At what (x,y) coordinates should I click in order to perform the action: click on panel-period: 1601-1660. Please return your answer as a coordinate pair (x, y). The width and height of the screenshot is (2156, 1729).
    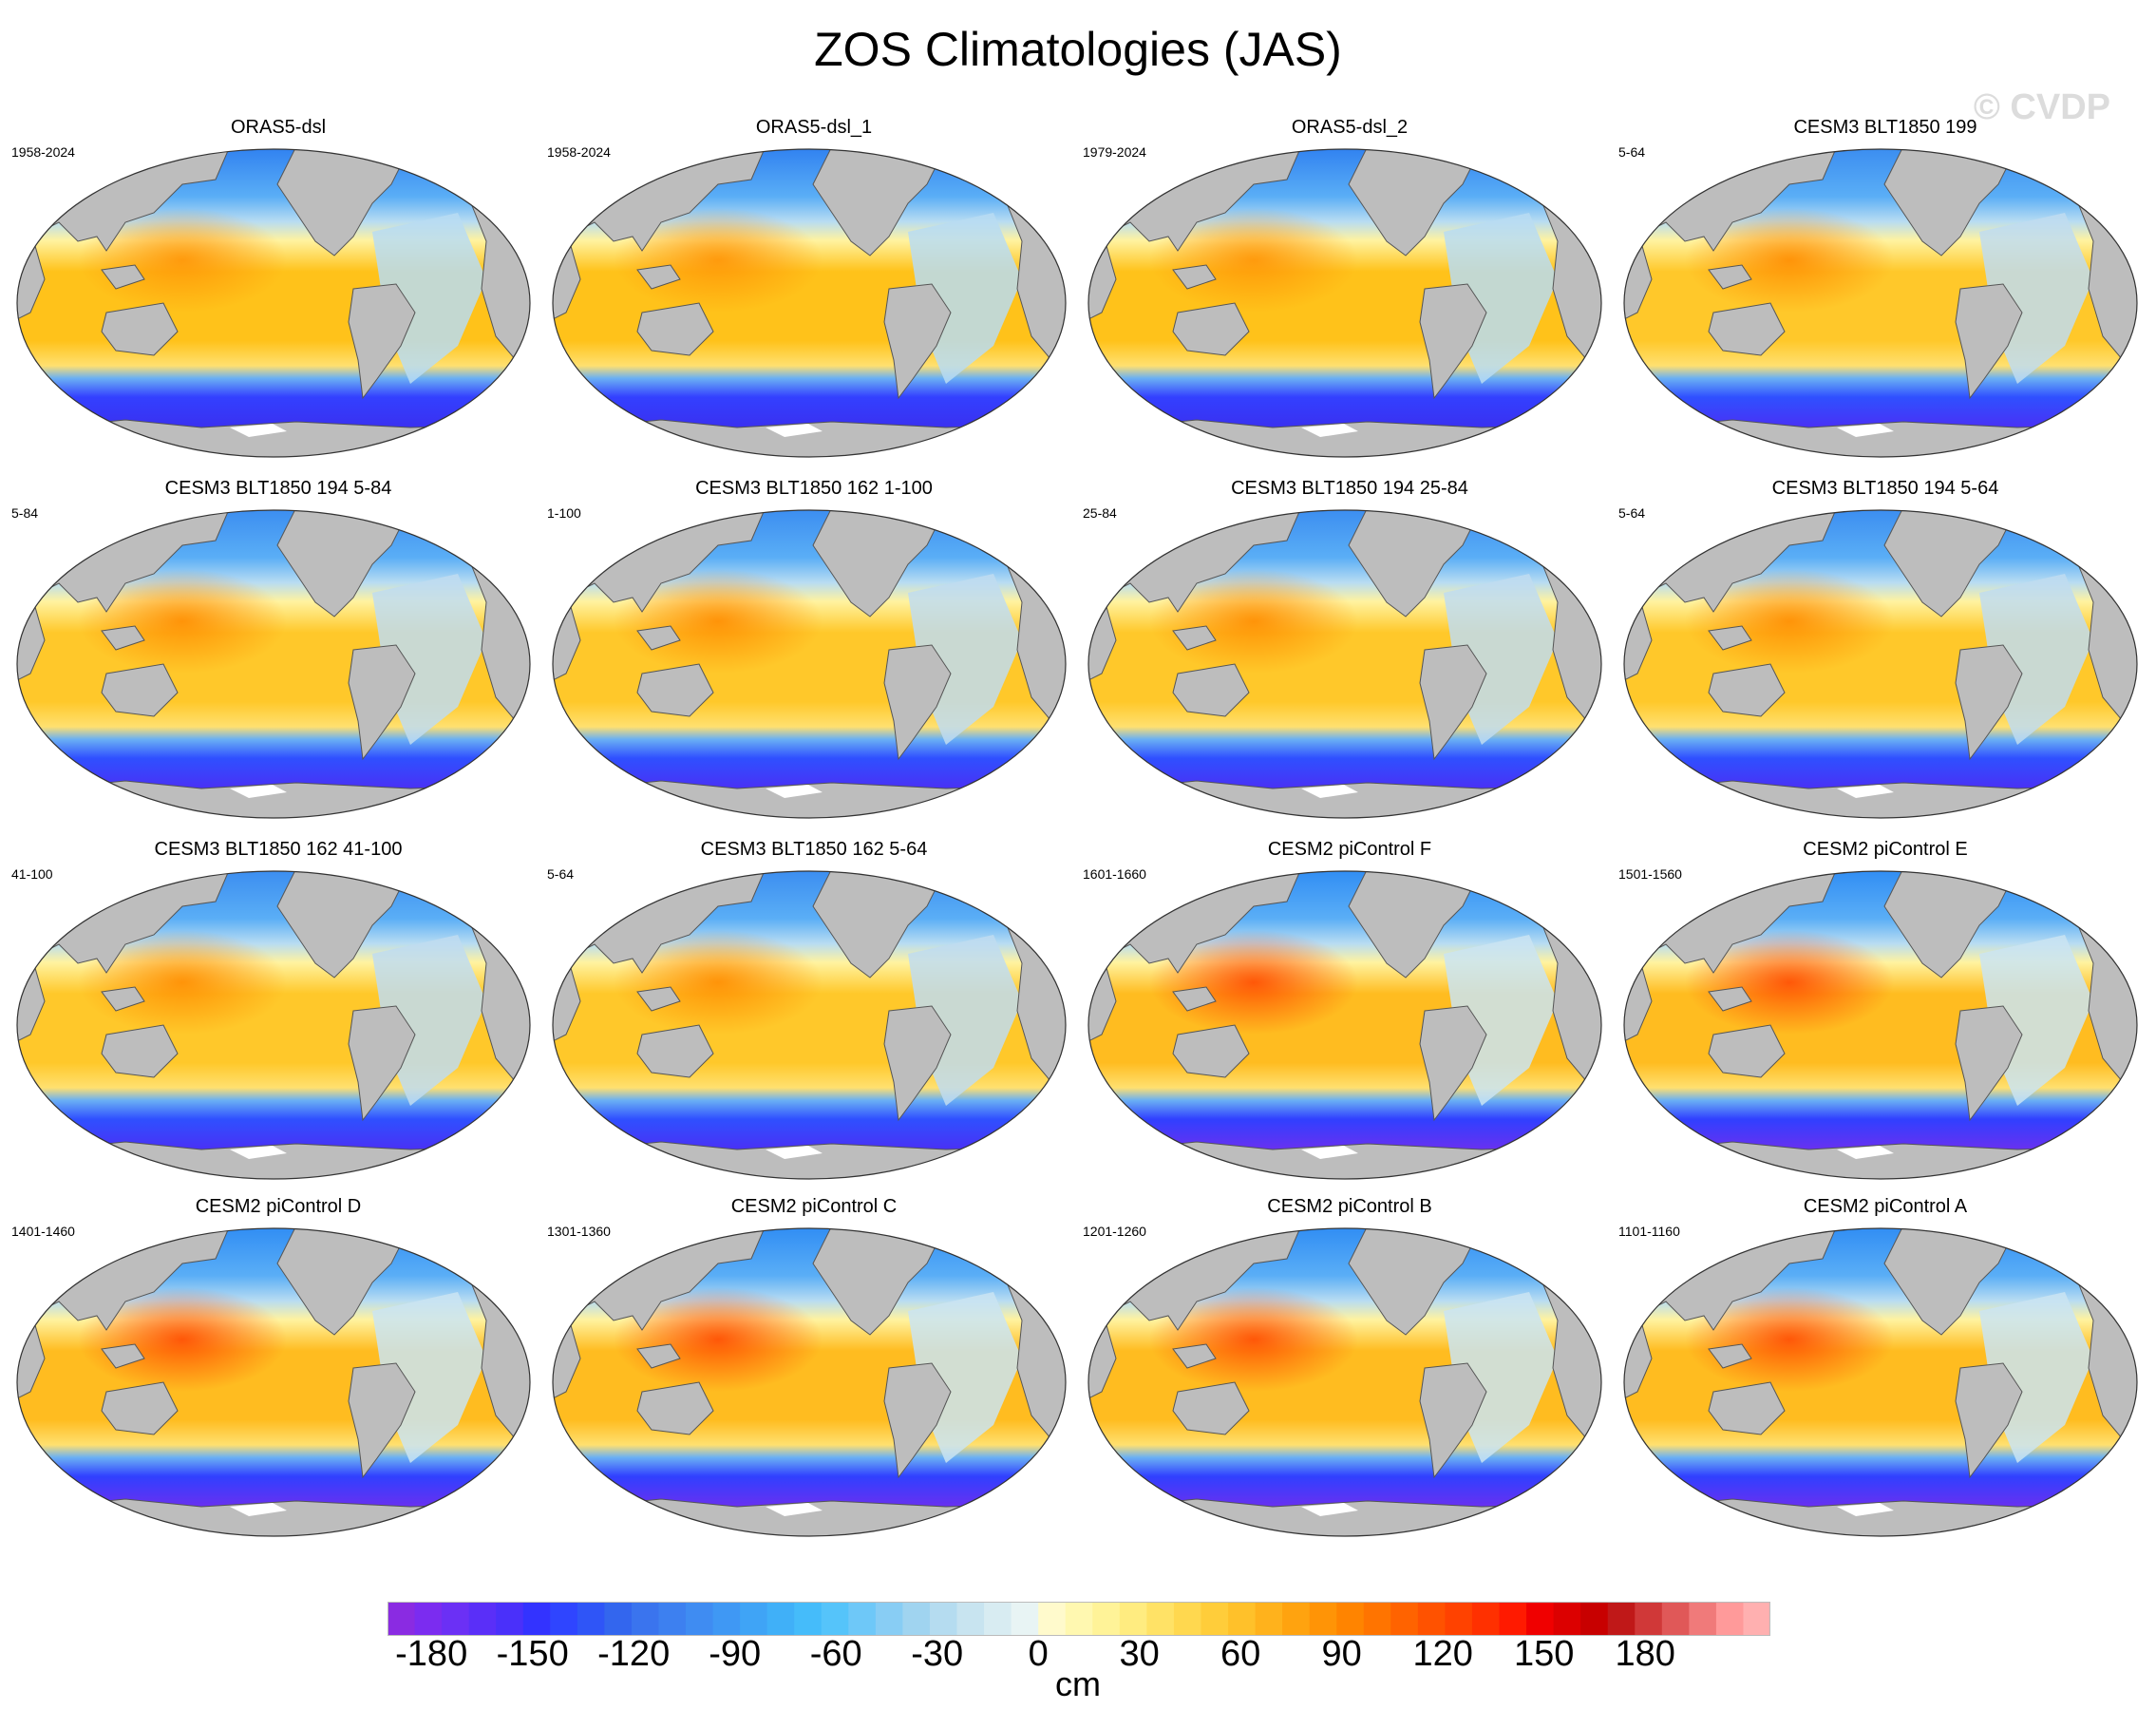
    Looking at the image, I should click on (1115, 874).